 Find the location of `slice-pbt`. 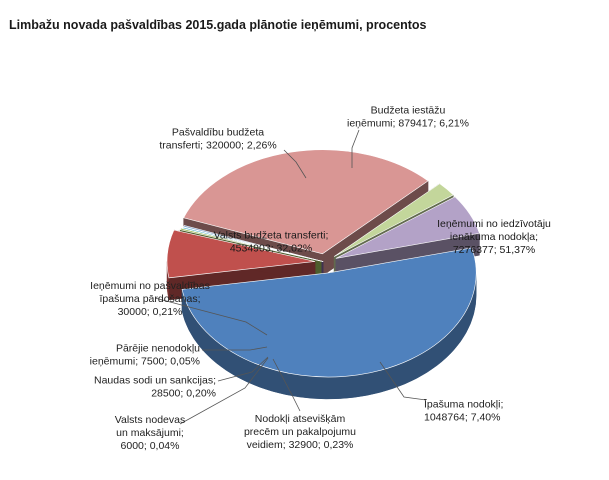

slice-pbt is located at coordinates (393, 220).